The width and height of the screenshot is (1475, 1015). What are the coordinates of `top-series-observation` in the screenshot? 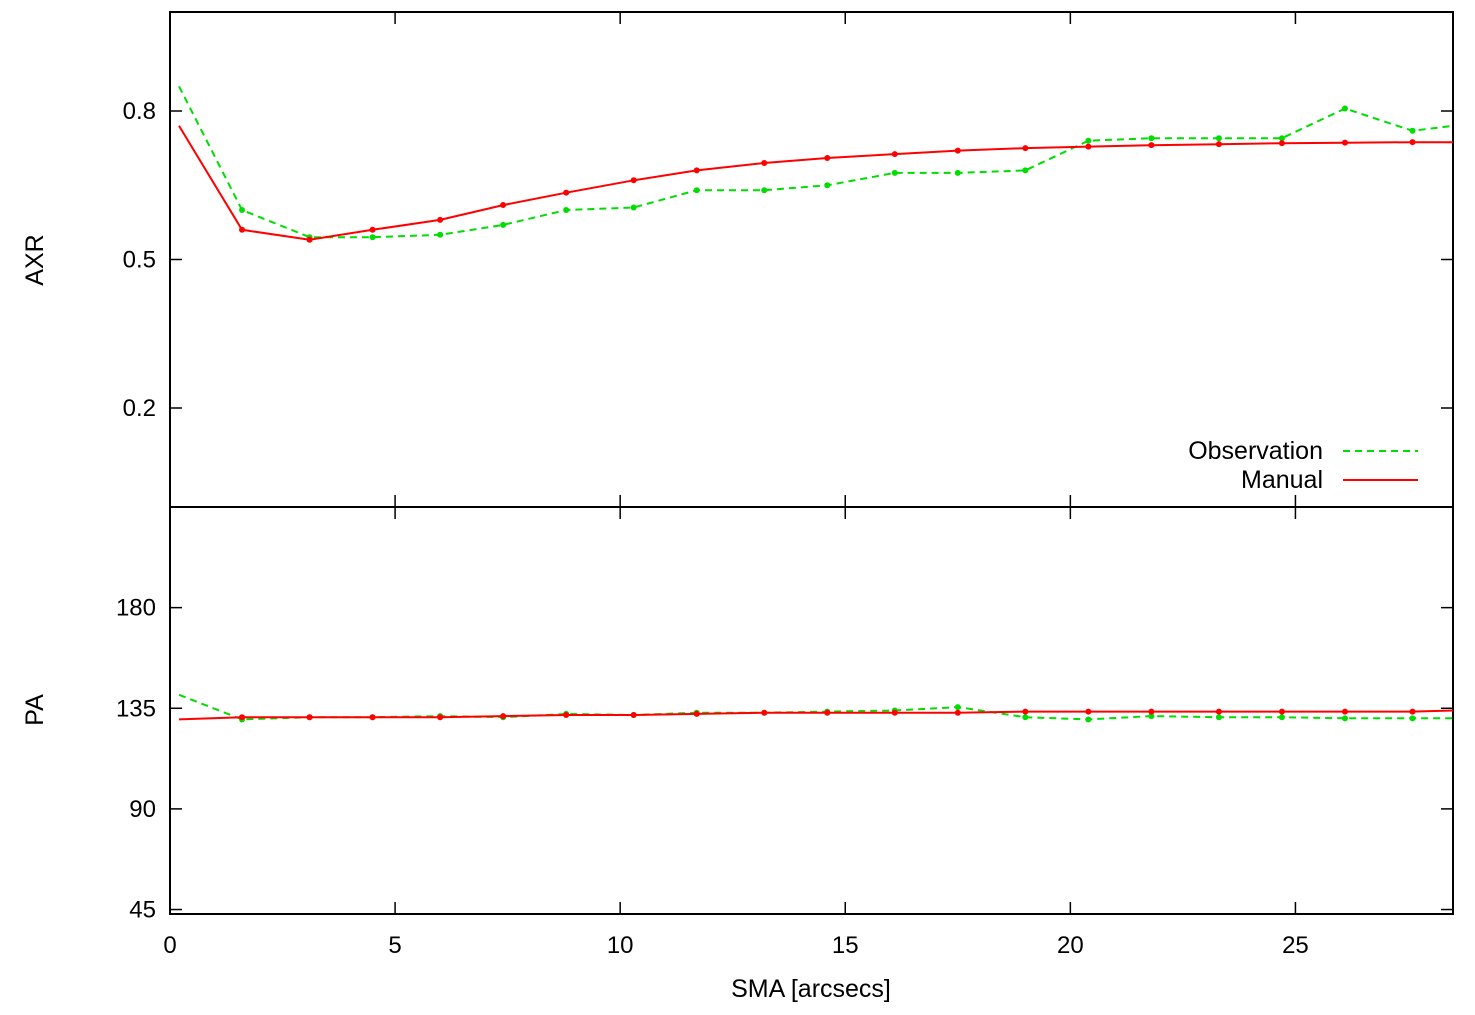 It's located at (816, 162).